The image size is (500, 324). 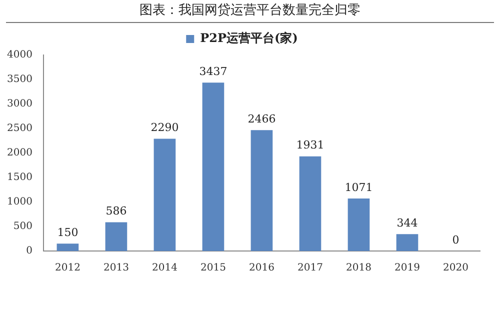 I want to click on data-label: 0, so click(x=456, y=239).